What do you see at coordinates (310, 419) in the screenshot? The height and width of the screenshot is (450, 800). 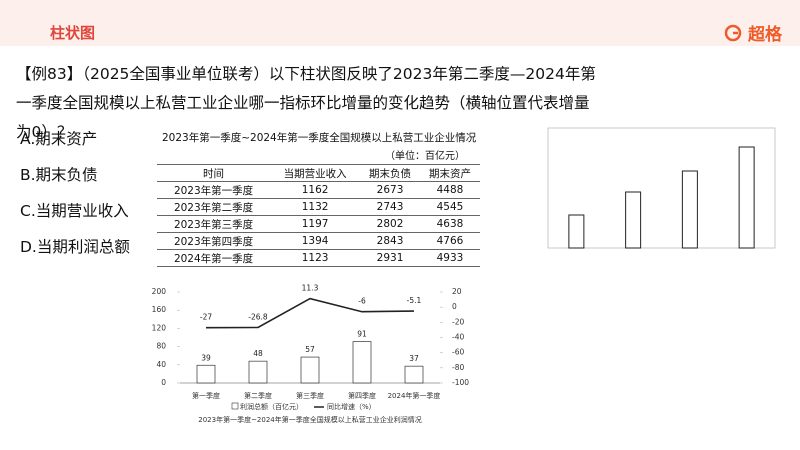 I see `chart-title: 2023年第一季度~2024年第一季度全国规模以上私营工业企业利润情况` at bounding box center [310, 419].